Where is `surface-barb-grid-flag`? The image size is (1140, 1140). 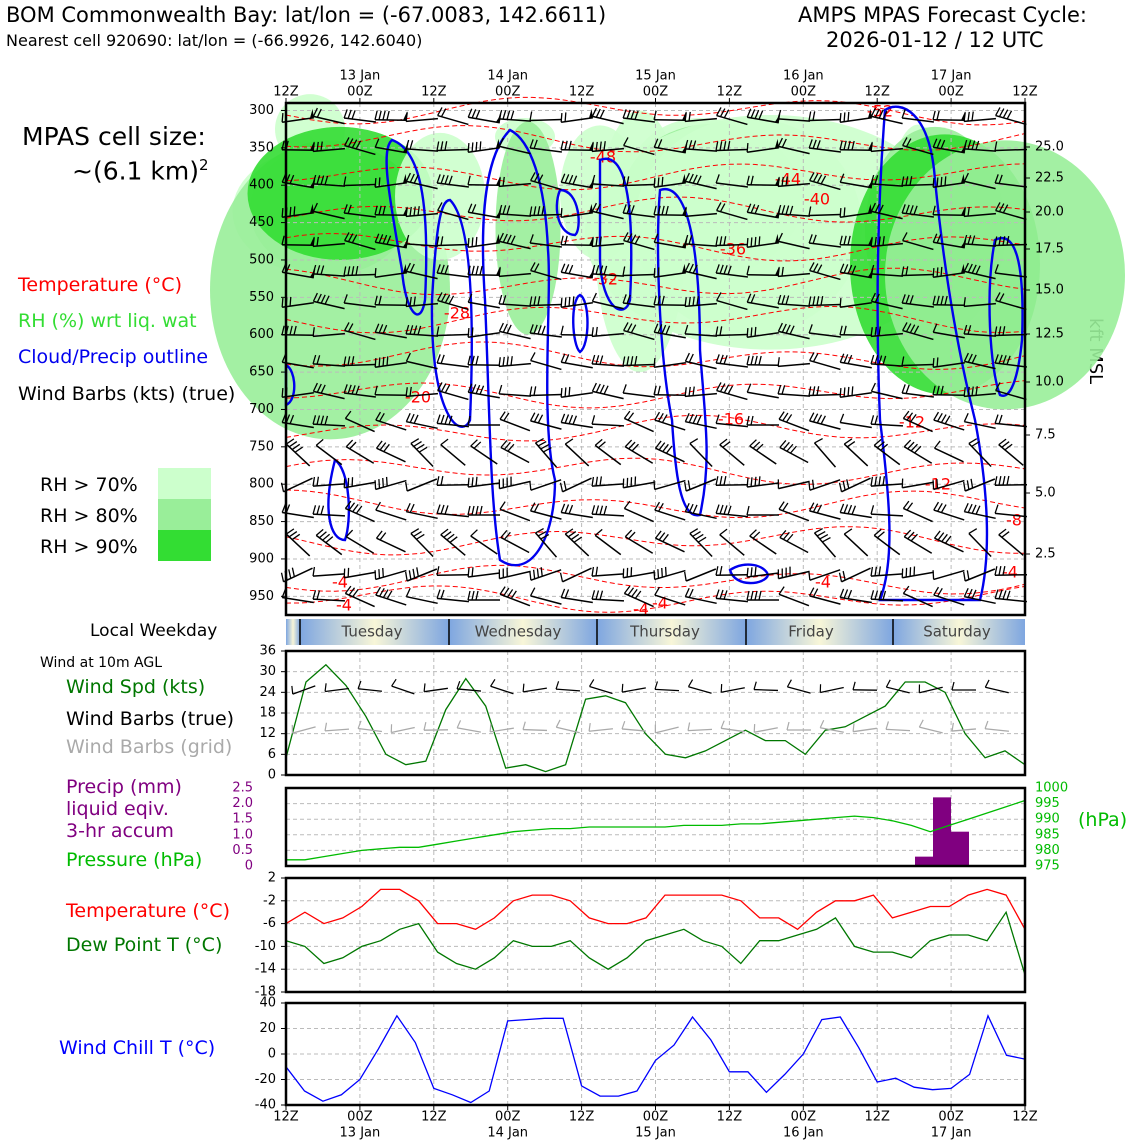 surface-barb-grid-flag is located at coordinates (391, 728).